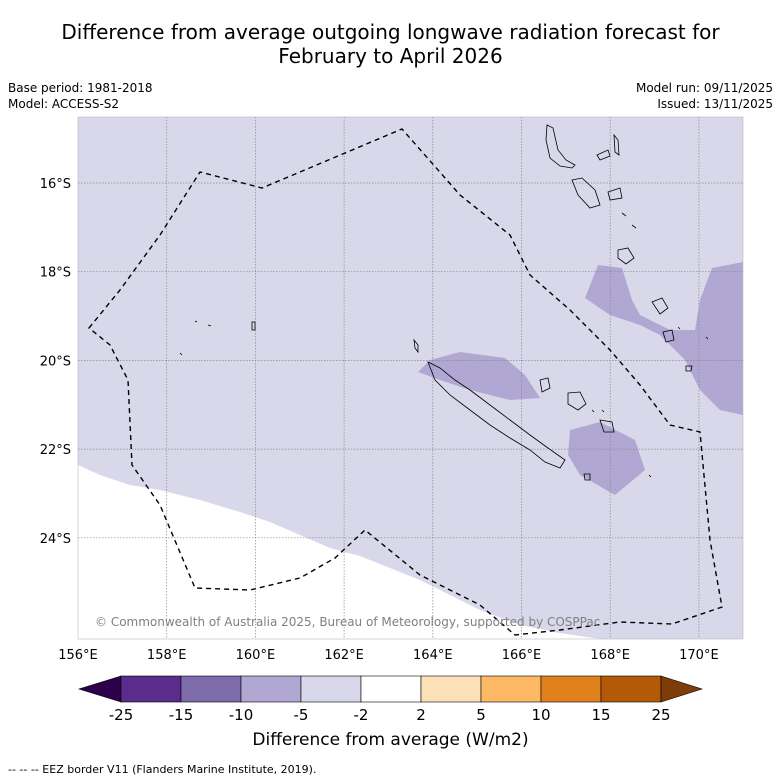 The image size is (781, 781). I want to click on espiritu-santo, so click(560, 146).